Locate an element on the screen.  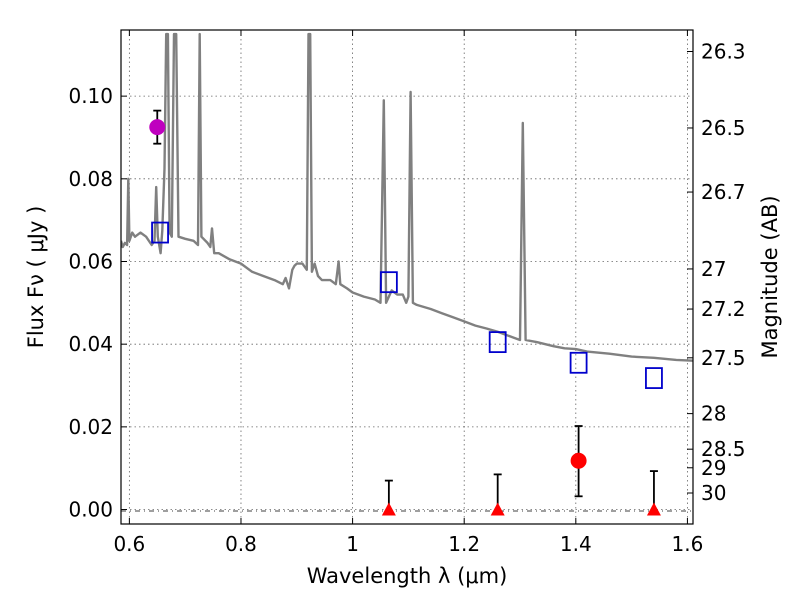
x-tick-label: 0.6 is located at coordinates (129, 544).